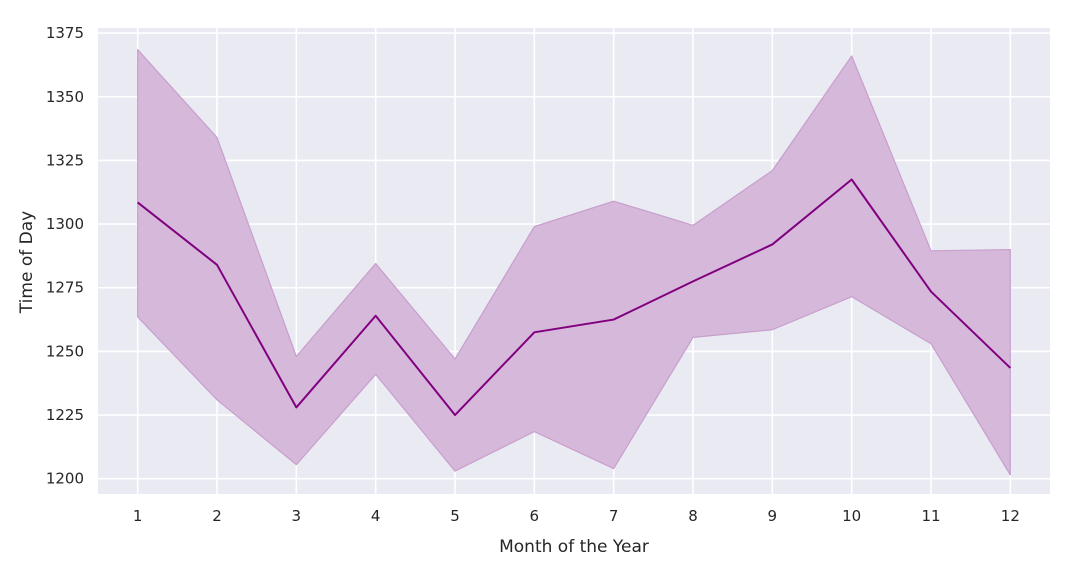 This screenshot has width=1080, height=576. What do you see at coordinates (65, 256) in the screenshot?
I see `y-tick-labels: 1200 1225 1250 1275 1300 1325 1350 1375` at bounding box center [65, 256].